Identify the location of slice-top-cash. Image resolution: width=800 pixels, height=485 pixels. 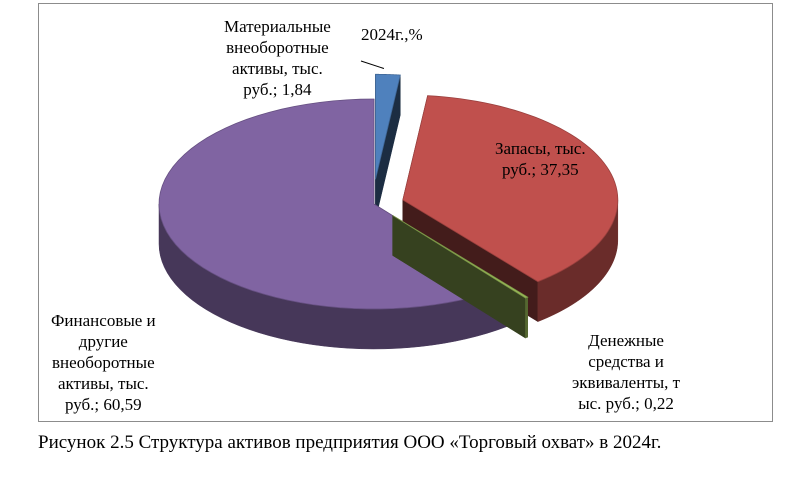
(460, 257).